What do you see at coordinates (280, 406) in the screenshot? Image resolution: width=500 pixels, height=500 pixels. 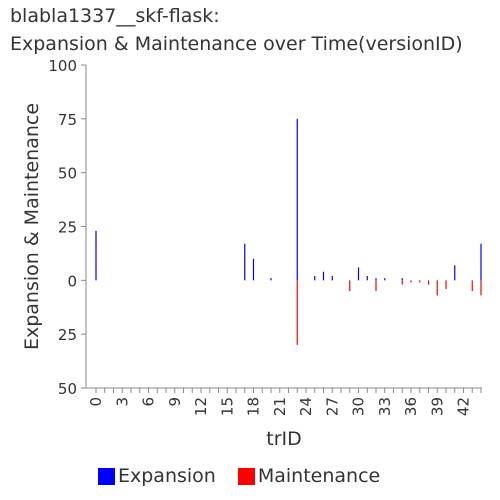 I see `x-tick-label: 21` at bounding box center [280, 406].